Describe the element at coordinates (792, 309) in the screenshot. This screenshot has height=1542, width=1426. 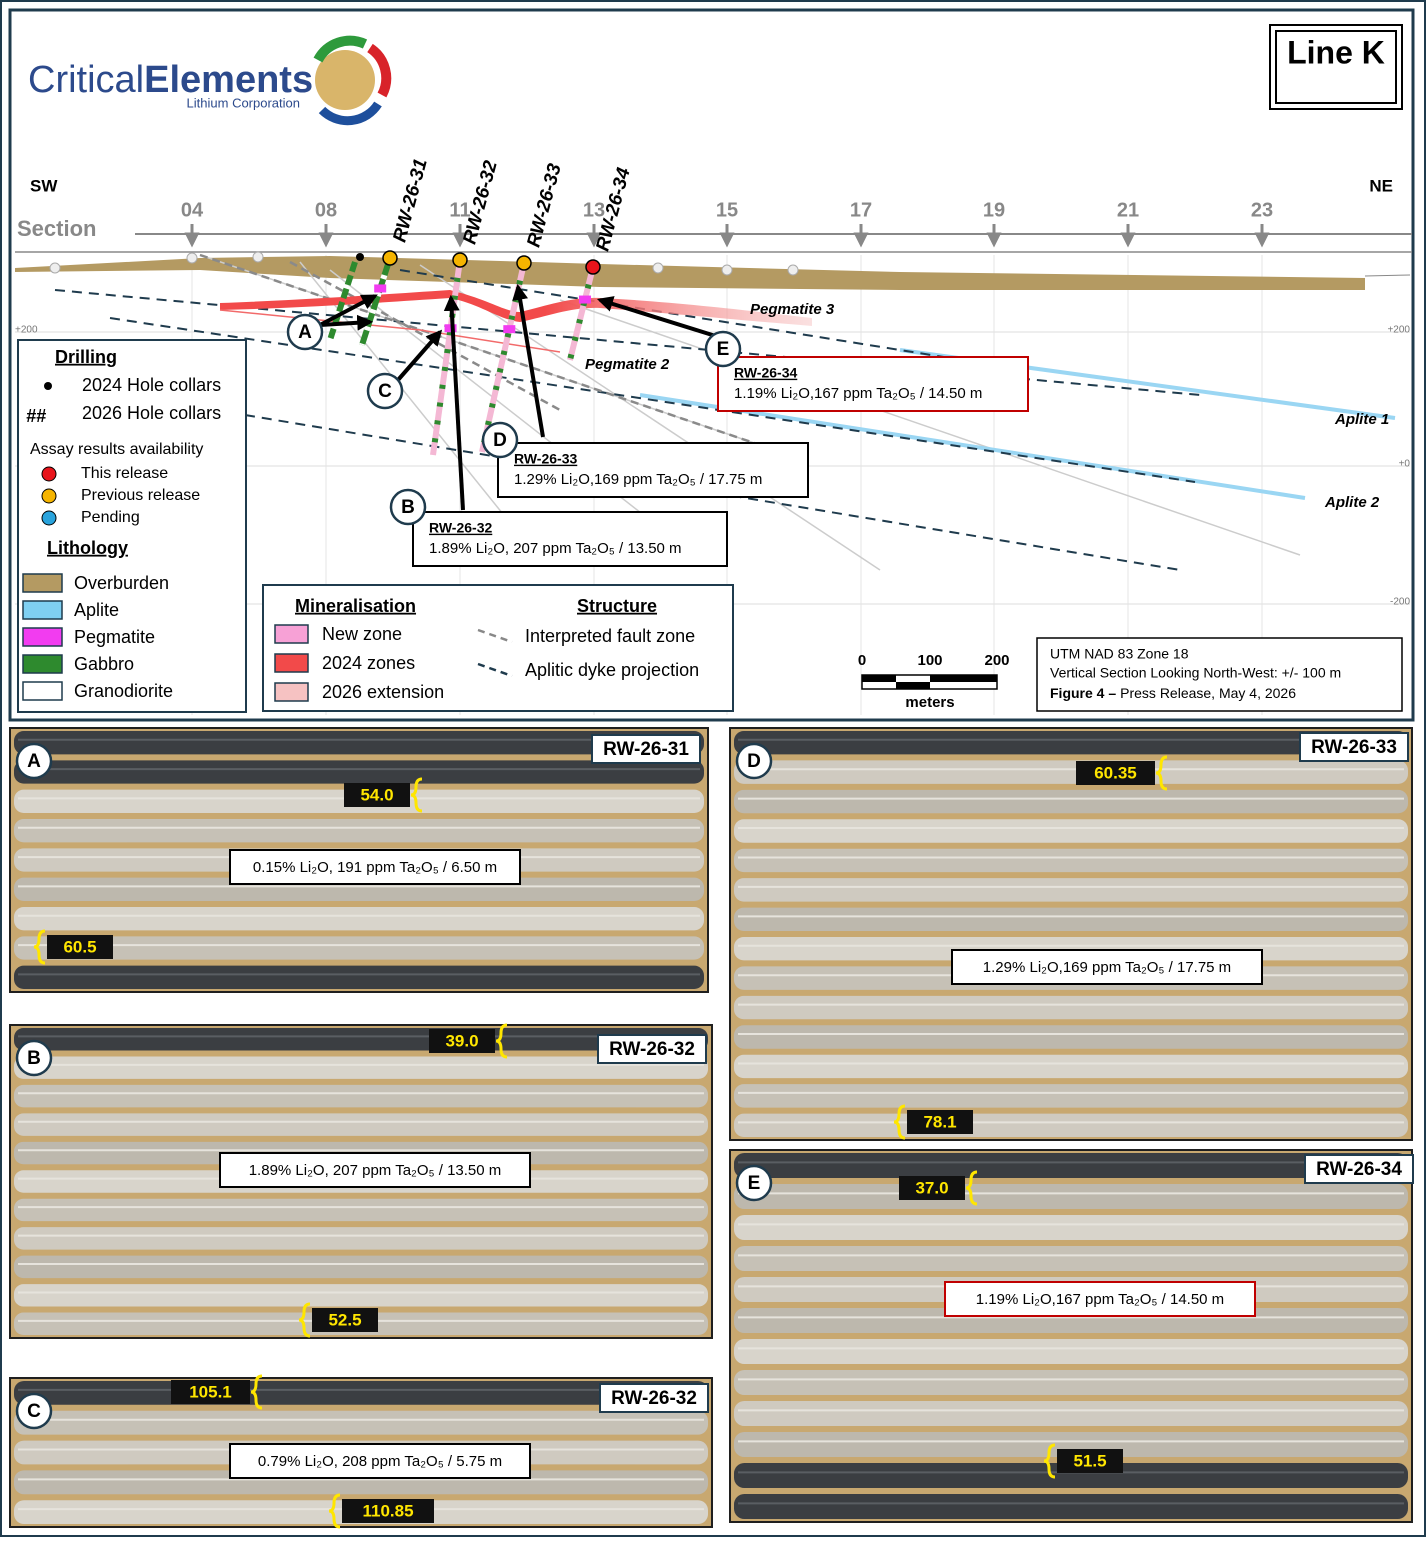
I see `unit-label: Pegmatite 3` at that location.